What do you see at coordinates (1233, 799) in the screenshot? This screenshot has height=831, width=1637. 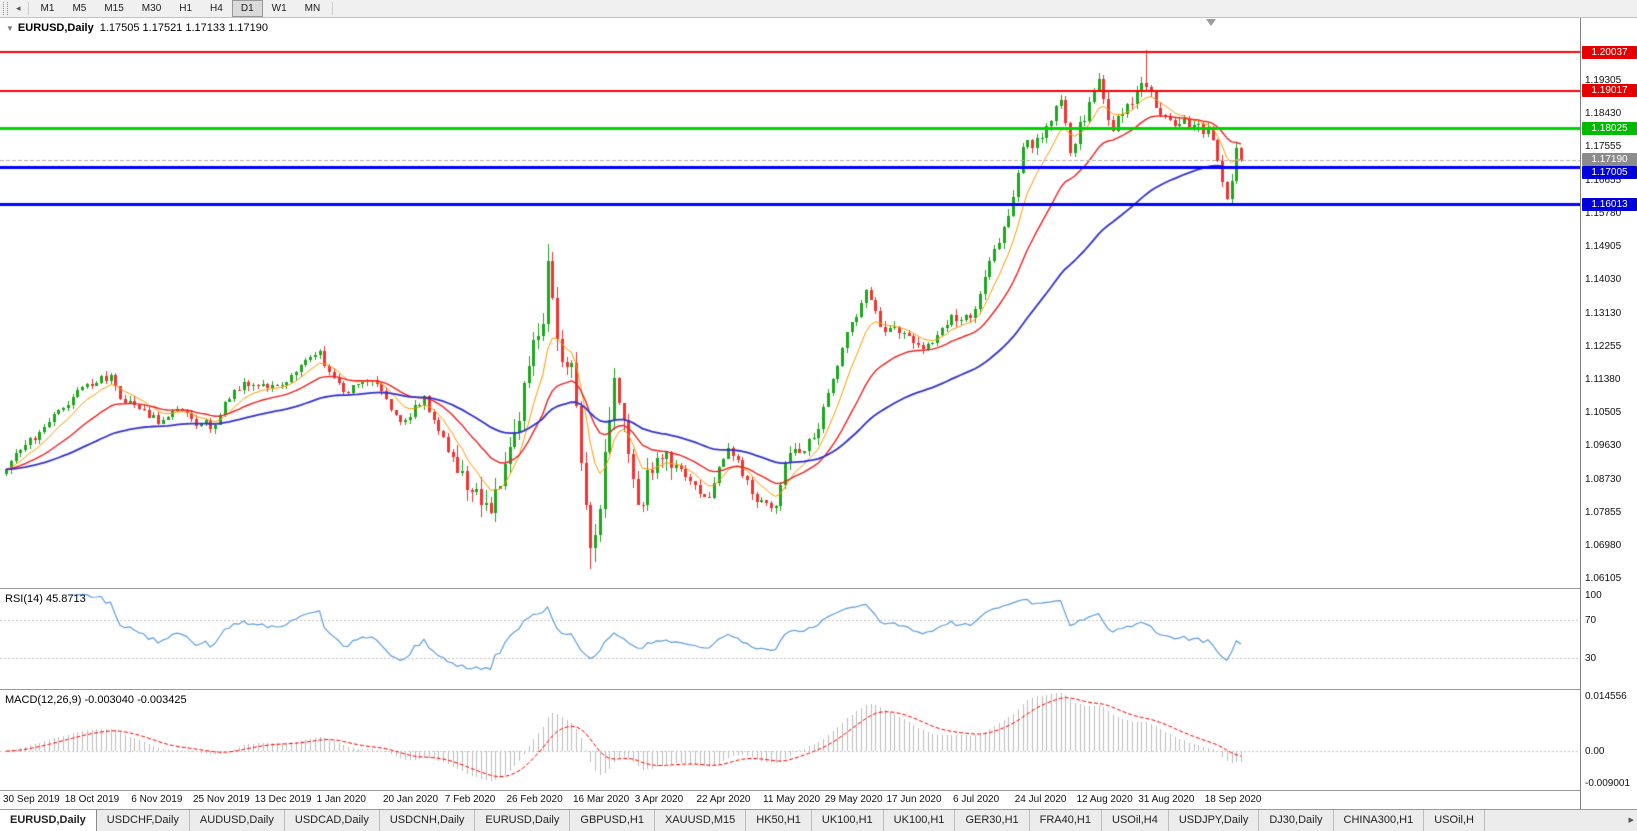 I see `time-axis-label: 18 Sep 2020` at bounding box center [1233, 799].